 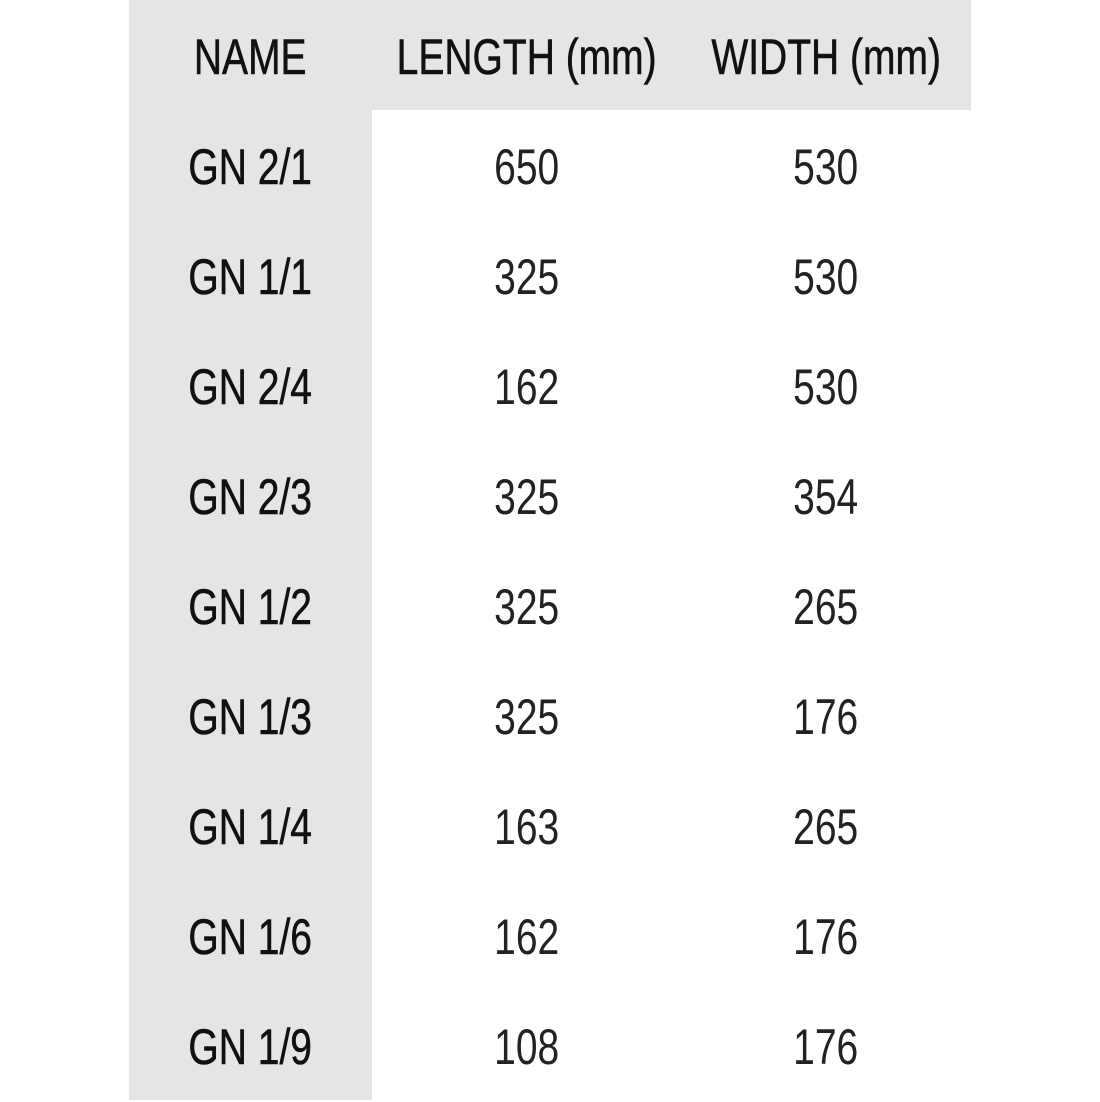 I want to click on cell-text: 650, so click(x=527, y=167).